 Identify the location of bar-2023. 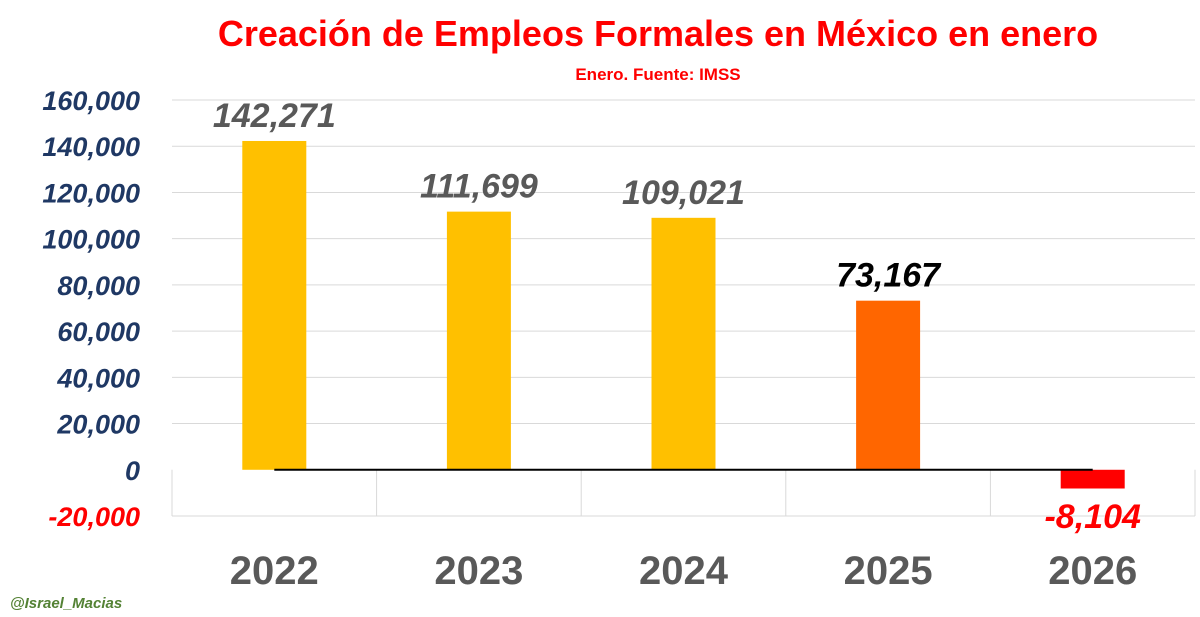
(478, 340).